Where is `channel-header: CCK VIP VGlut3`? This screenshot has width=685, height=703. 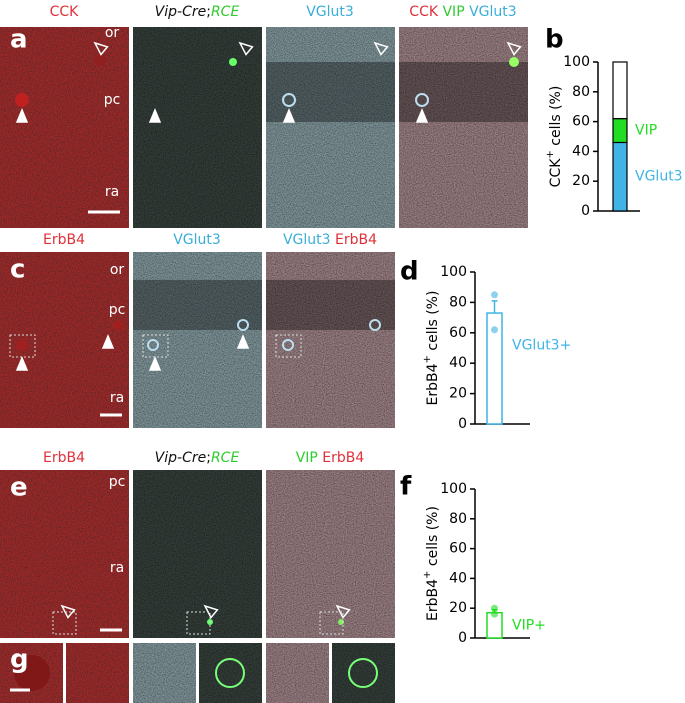 channel-header: CCK VIP VGlut3 is located at coordinates (462, 12).